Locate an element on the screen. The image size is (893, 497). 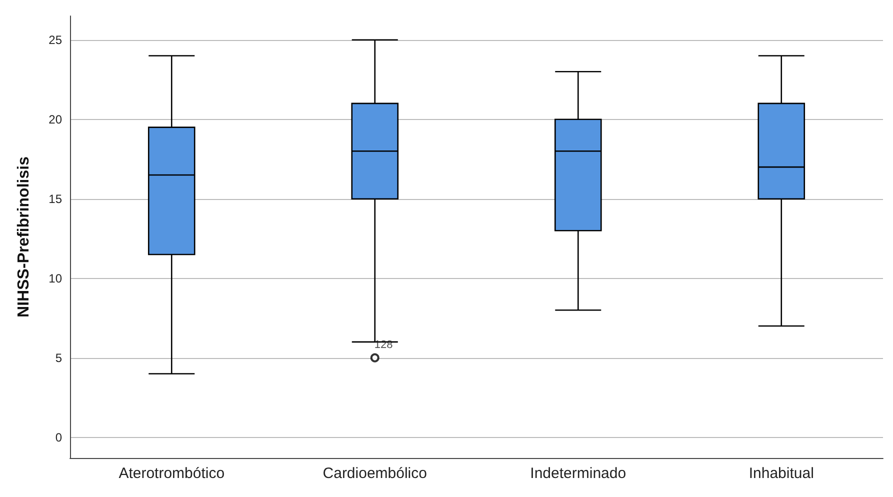
annotation: 128 is located at coordinates (383, 344).